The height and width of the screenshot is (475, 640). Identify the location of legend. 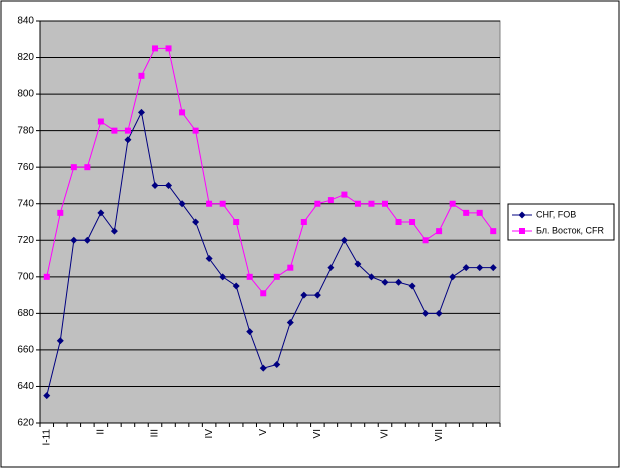
(561, 222).